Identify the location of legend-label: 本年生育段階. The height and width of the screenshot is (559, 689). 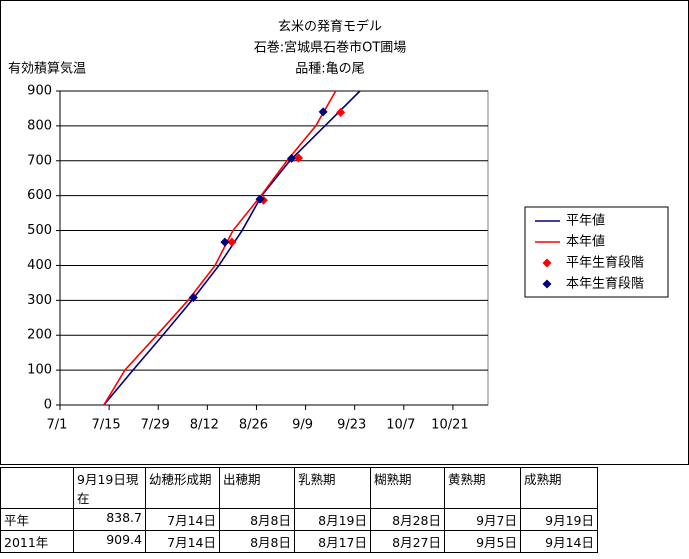
(605, 284).